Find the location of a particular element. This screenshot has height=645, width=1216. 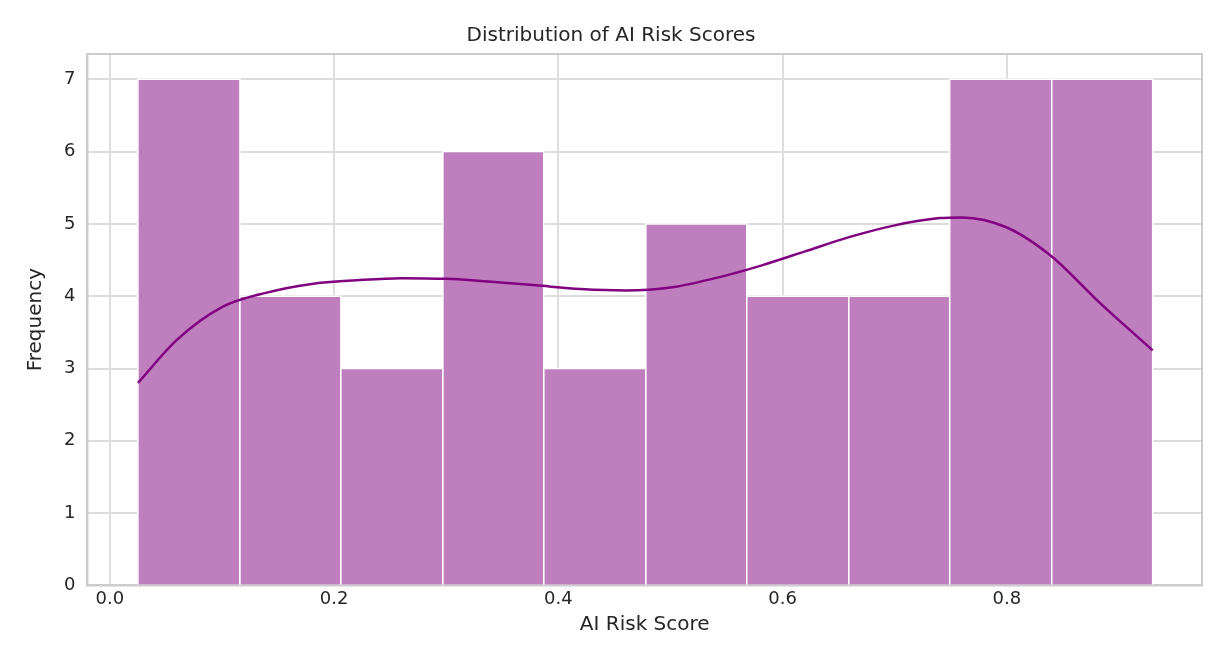

x-tick-label: 0.8 is located at coordinates (1007, 597).